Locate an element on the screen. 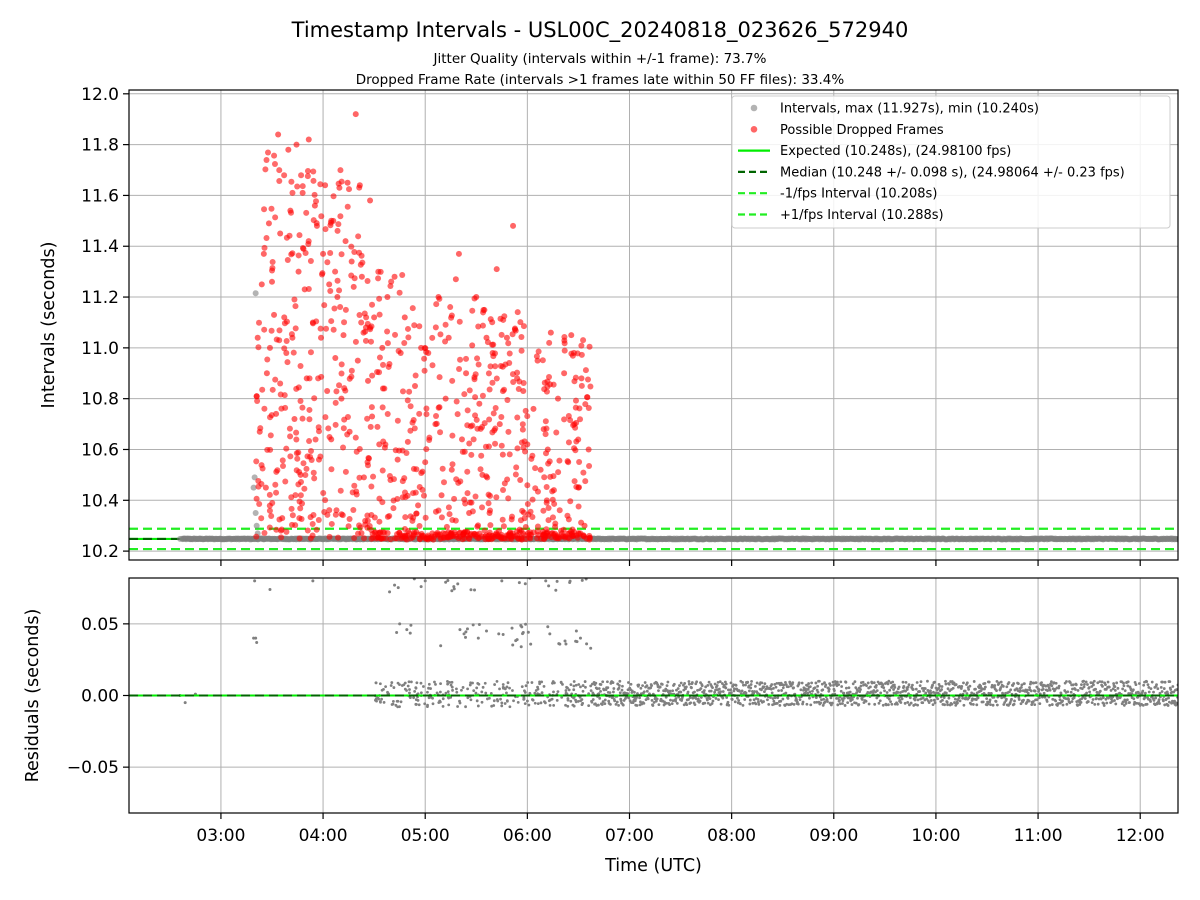  legend-label: Expected (10.248s), (24.98100 fps) is located at coordinates (895, 151).